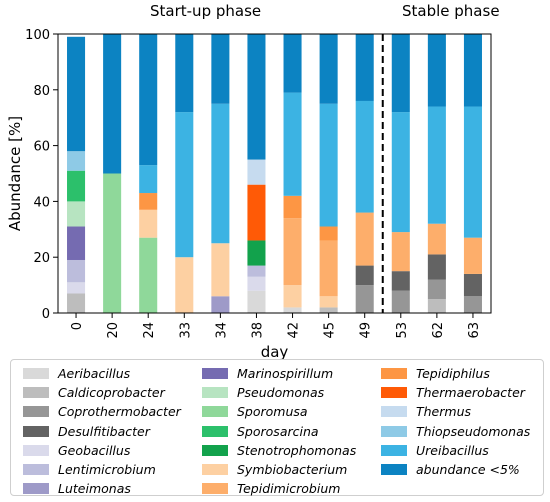 The height and width of the screenshot is (502, 550). What do you see at coordinates (443, 412) in the screenshot?
I see `legend-label: Thermus` at bounding box center [443, 412].